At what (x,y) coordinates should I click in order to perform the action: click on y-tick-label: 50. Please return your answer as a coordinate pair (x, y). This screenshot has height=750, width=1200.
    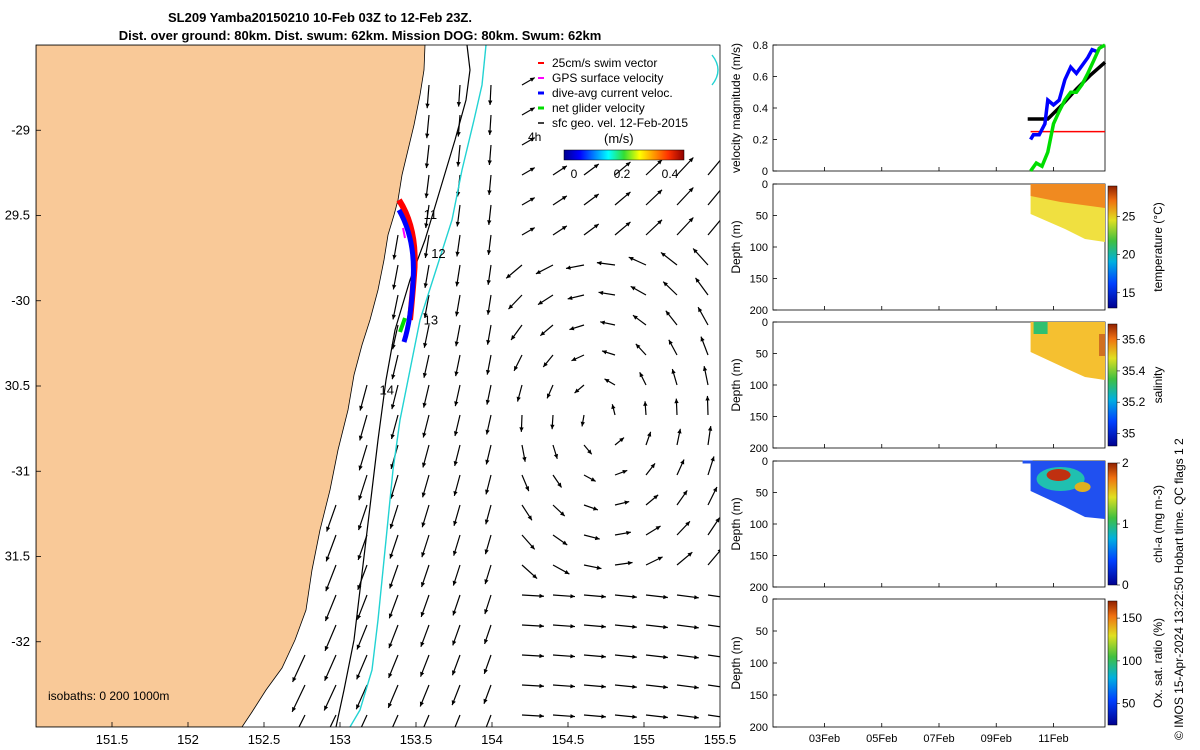
    Looking at the image, I should click on (762, 355).